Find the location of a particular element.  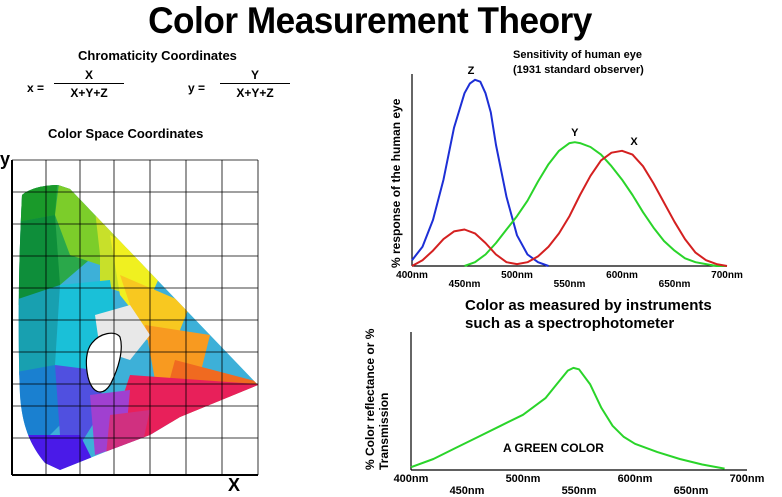

chart2-series-line is located at coordinates (567, 418).